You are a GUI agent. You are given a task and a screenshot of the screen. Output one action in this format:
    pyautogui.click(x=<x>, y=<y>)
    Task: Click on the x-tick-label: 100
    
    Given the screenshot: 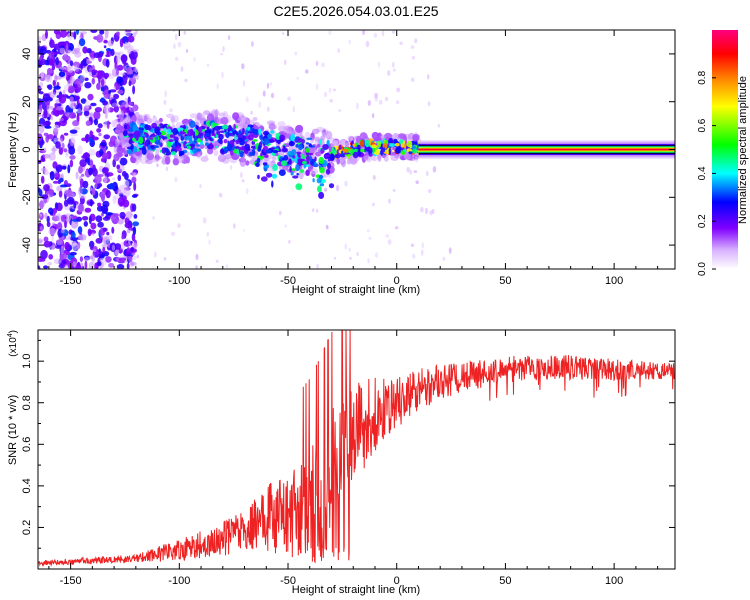 What is the action you would take?
    pyautogui.click(x=614, y=281)
    